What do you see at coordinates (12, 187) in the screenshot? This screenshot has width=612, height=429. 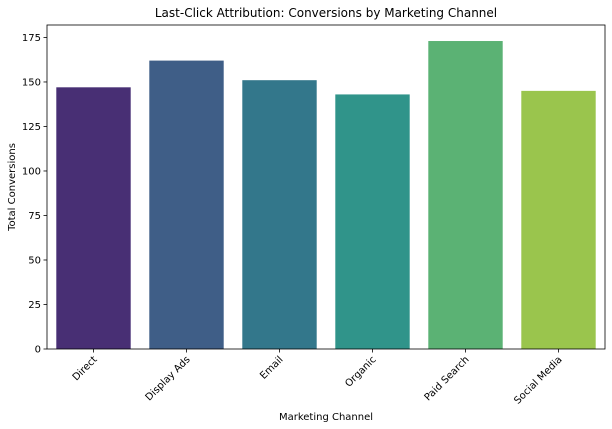 I see `y-axis-label: Total Conversions` at bounding box center [12, 187].